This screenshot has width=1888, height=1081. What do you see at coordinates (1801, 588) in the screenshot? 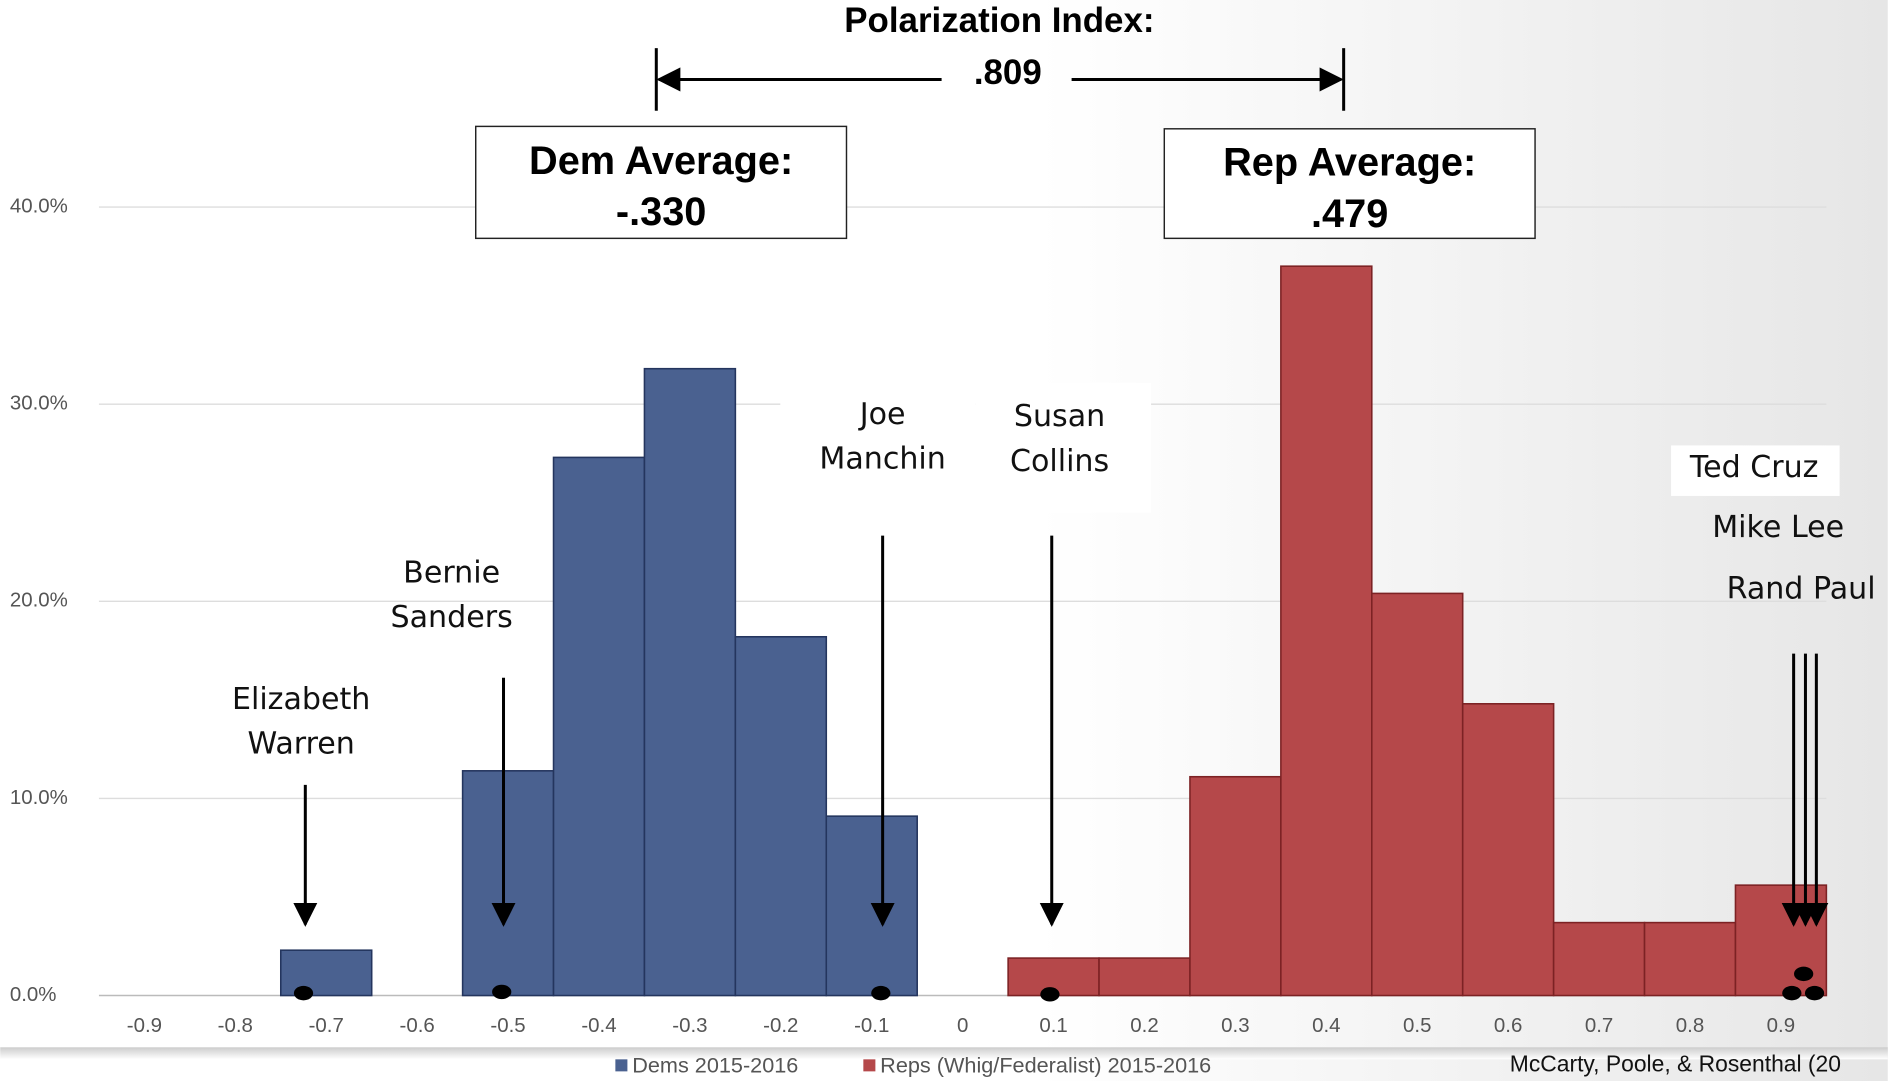
I see `senator-label: Rand Paul` at bounding box center [1801, 588].